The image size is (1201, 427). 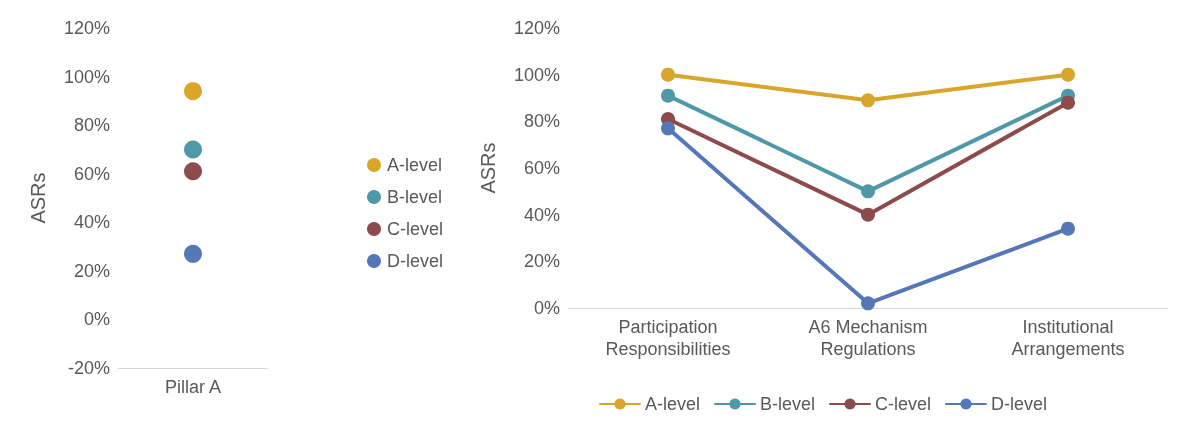 I want to click on x-tick-label: A6 Mechanism Regulations, so click(x=868, y=338).